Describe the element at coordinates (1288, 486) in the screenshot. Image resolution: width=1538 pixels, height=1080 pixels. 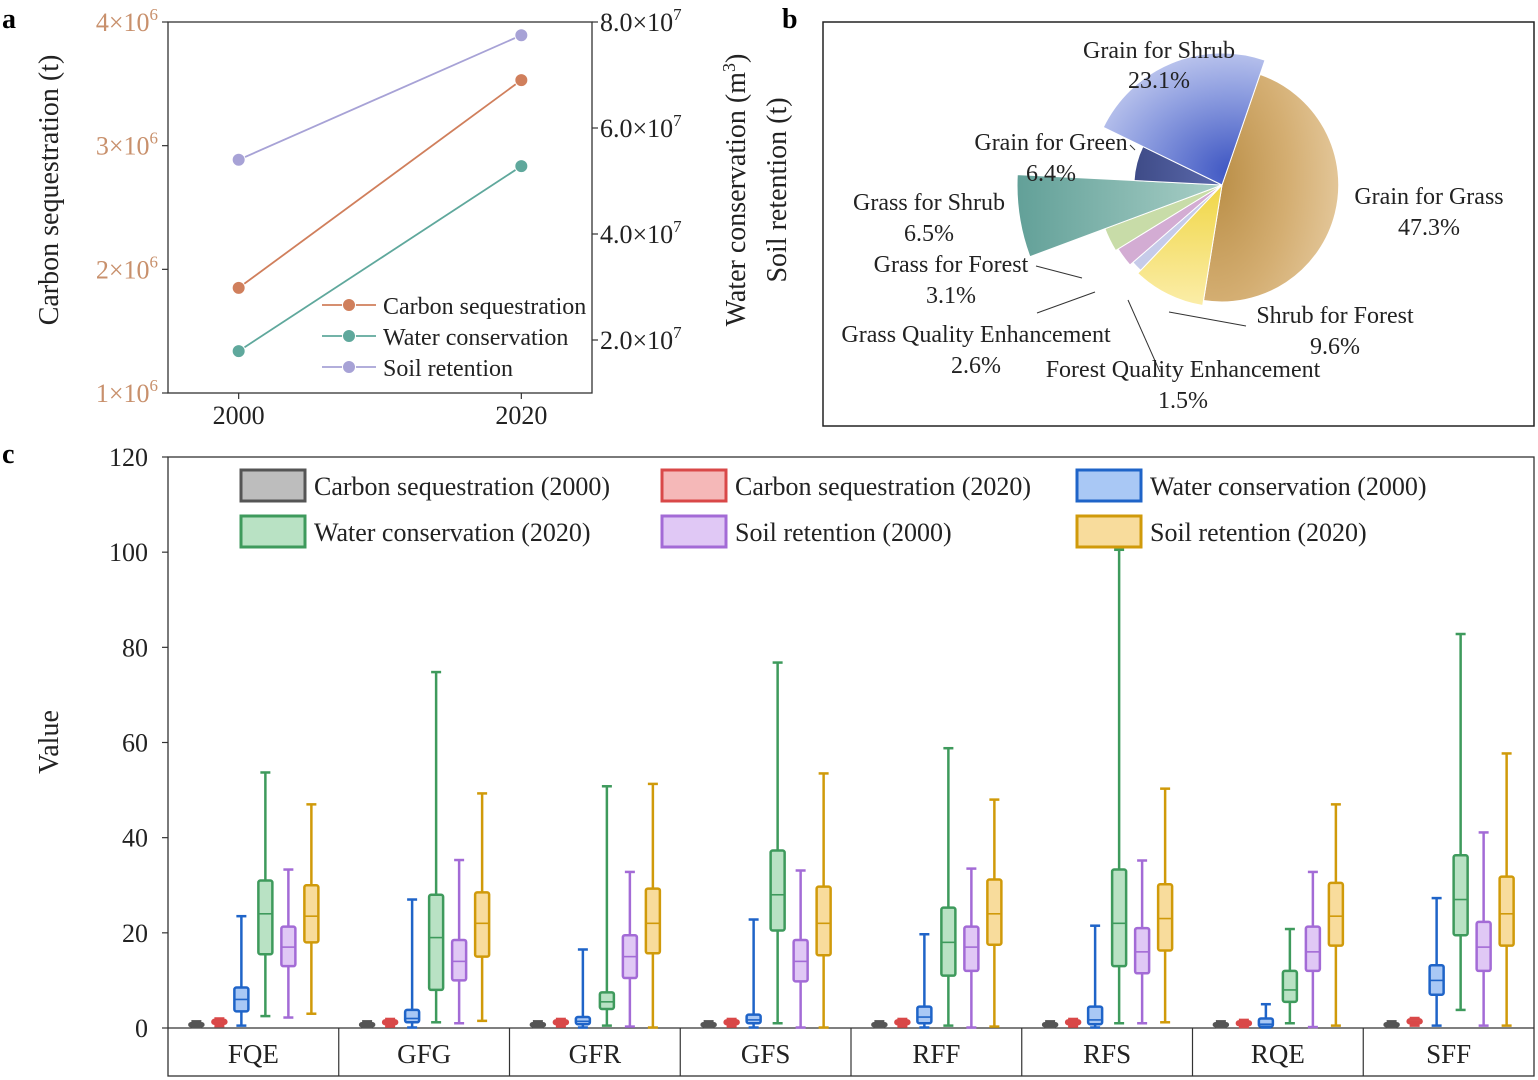
I see `panel-c-legend-label: Water conservation (2000)` at that location.